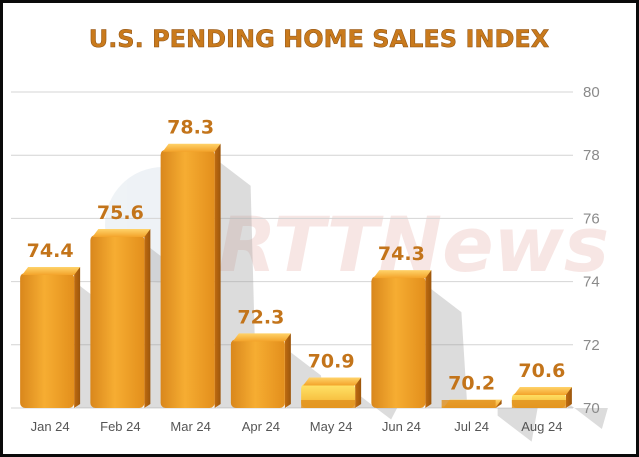  Describe the element at coordinates (260, 317) in the screenshot. I see `value-label: 72.3` at that location.